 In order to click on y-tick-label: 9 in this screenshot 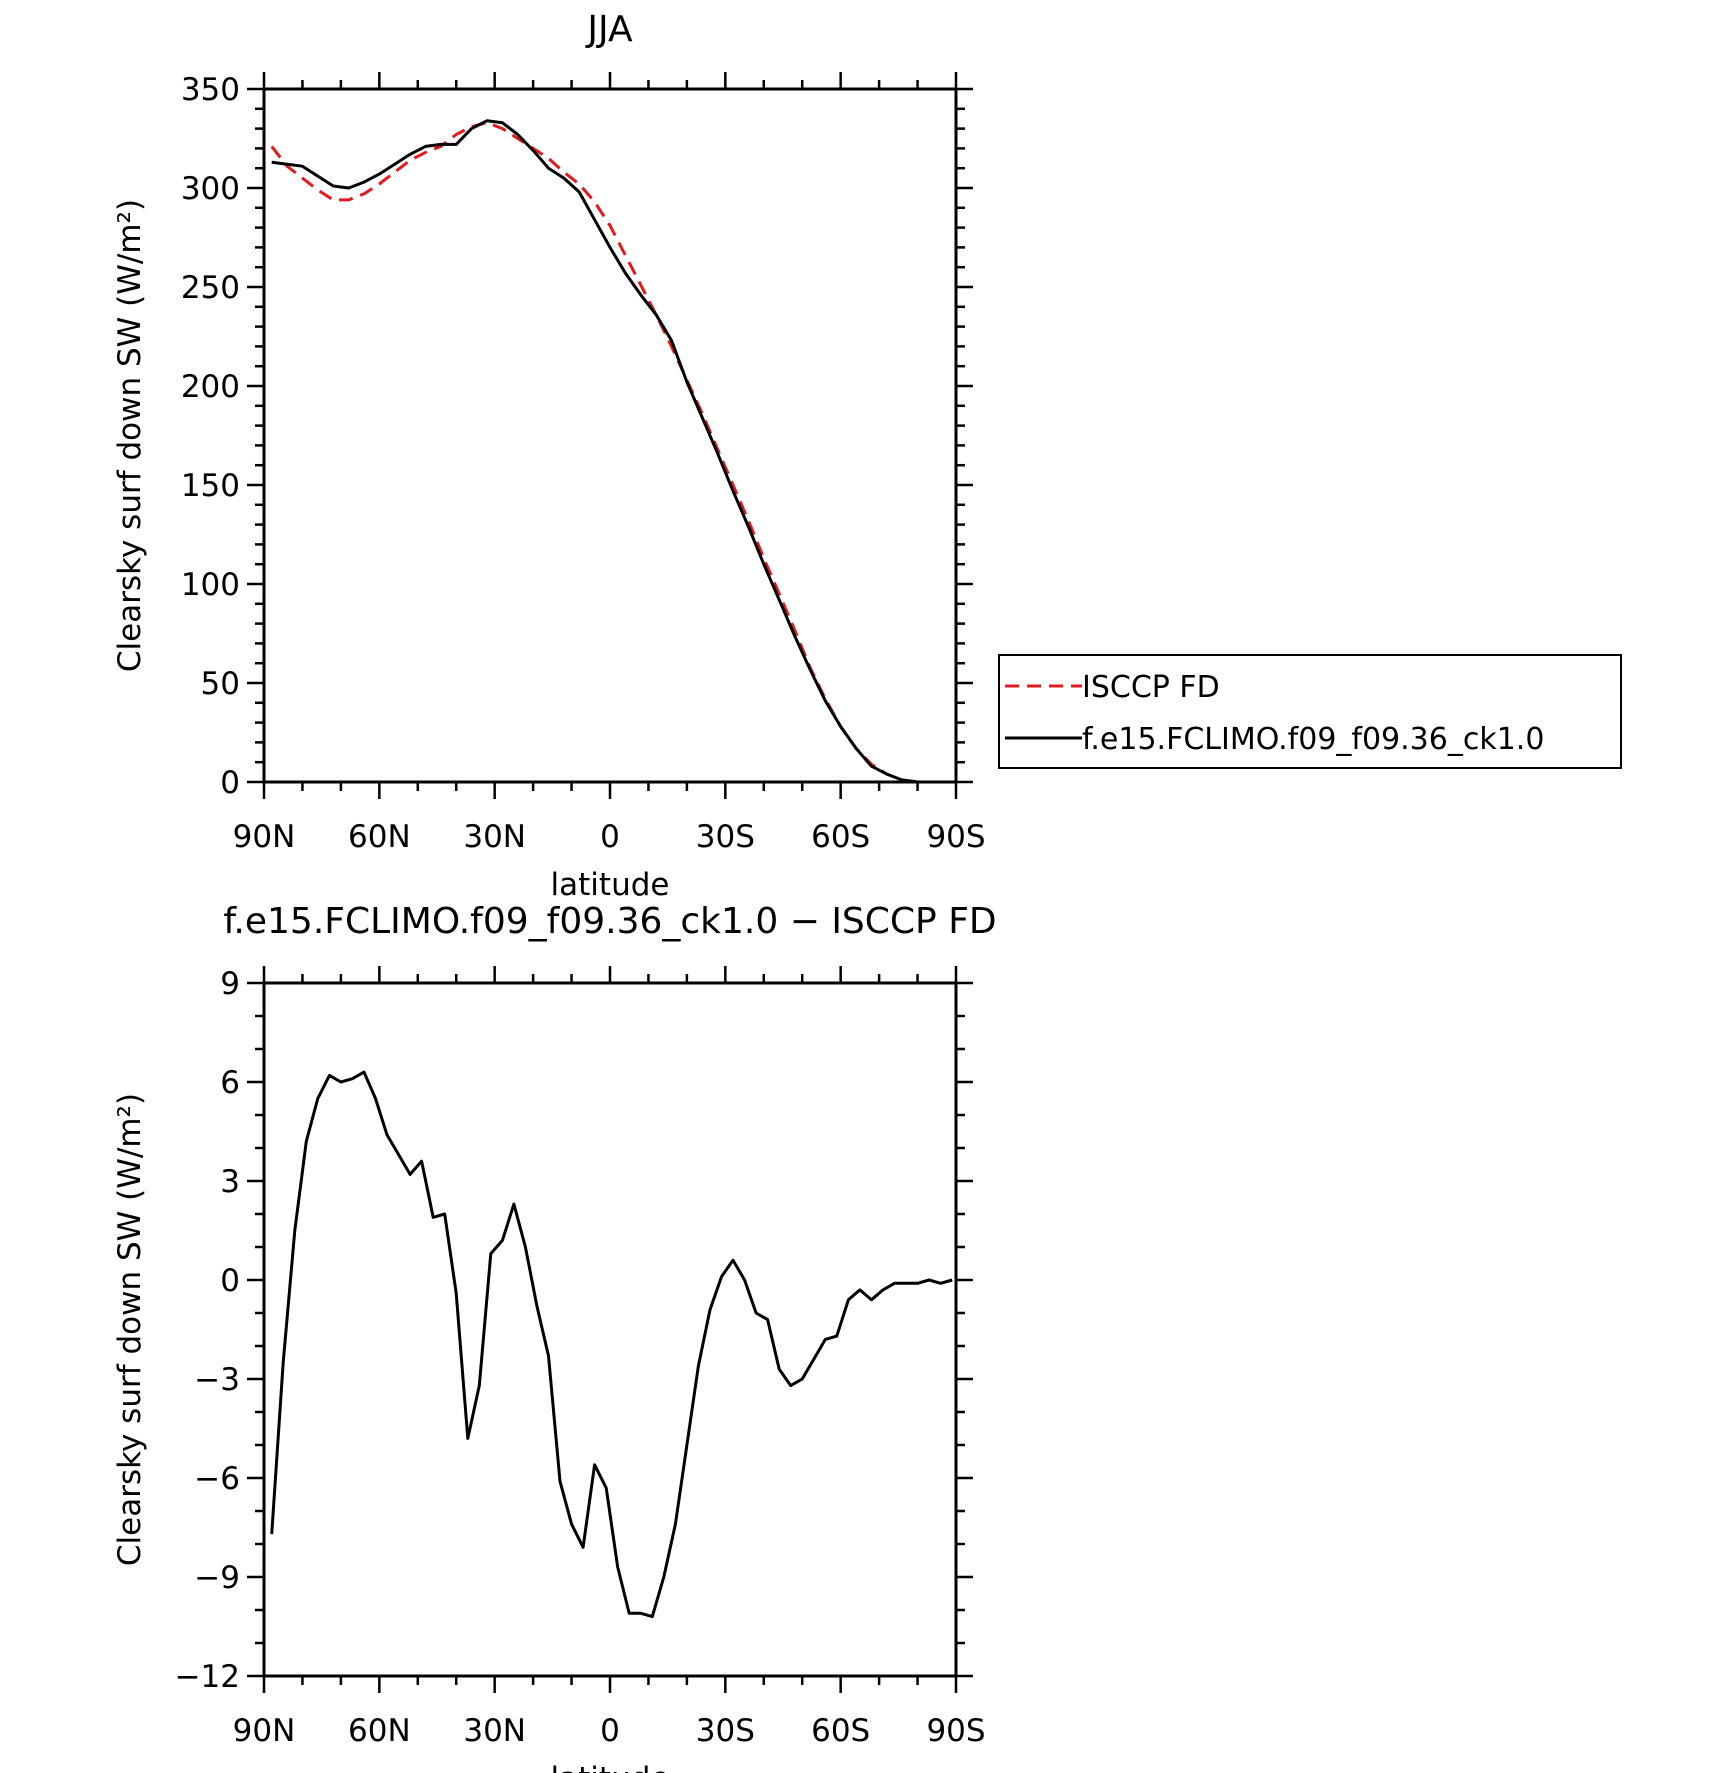, I will do `click(230, 984)`.